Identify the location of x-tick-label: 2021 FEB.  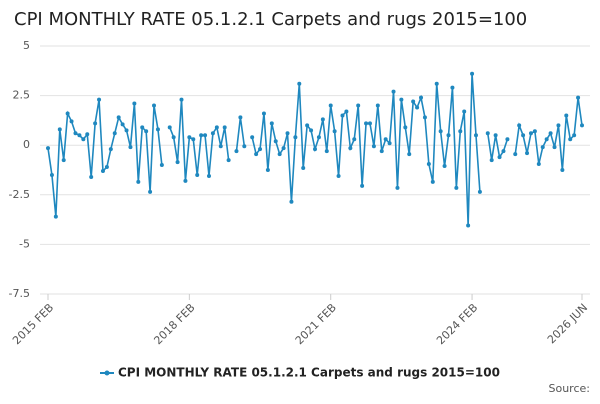
(316, 324).